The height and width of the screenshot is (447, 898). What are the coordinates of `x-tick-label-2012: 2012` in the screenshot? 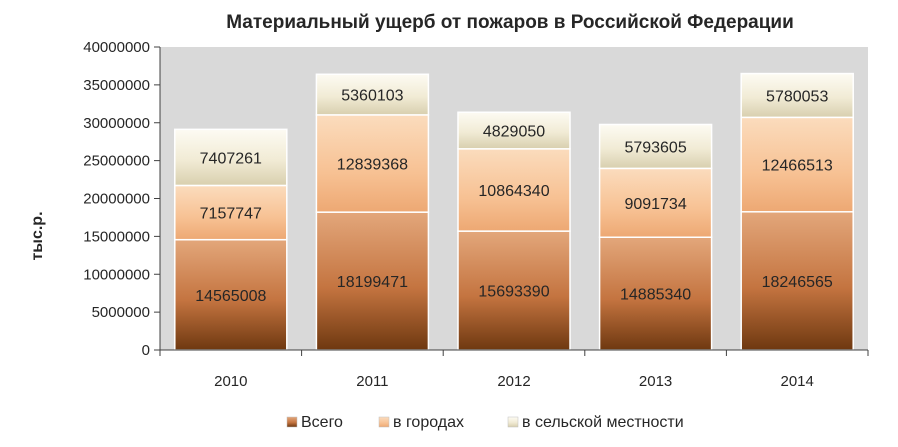 It's located at (513, 381).